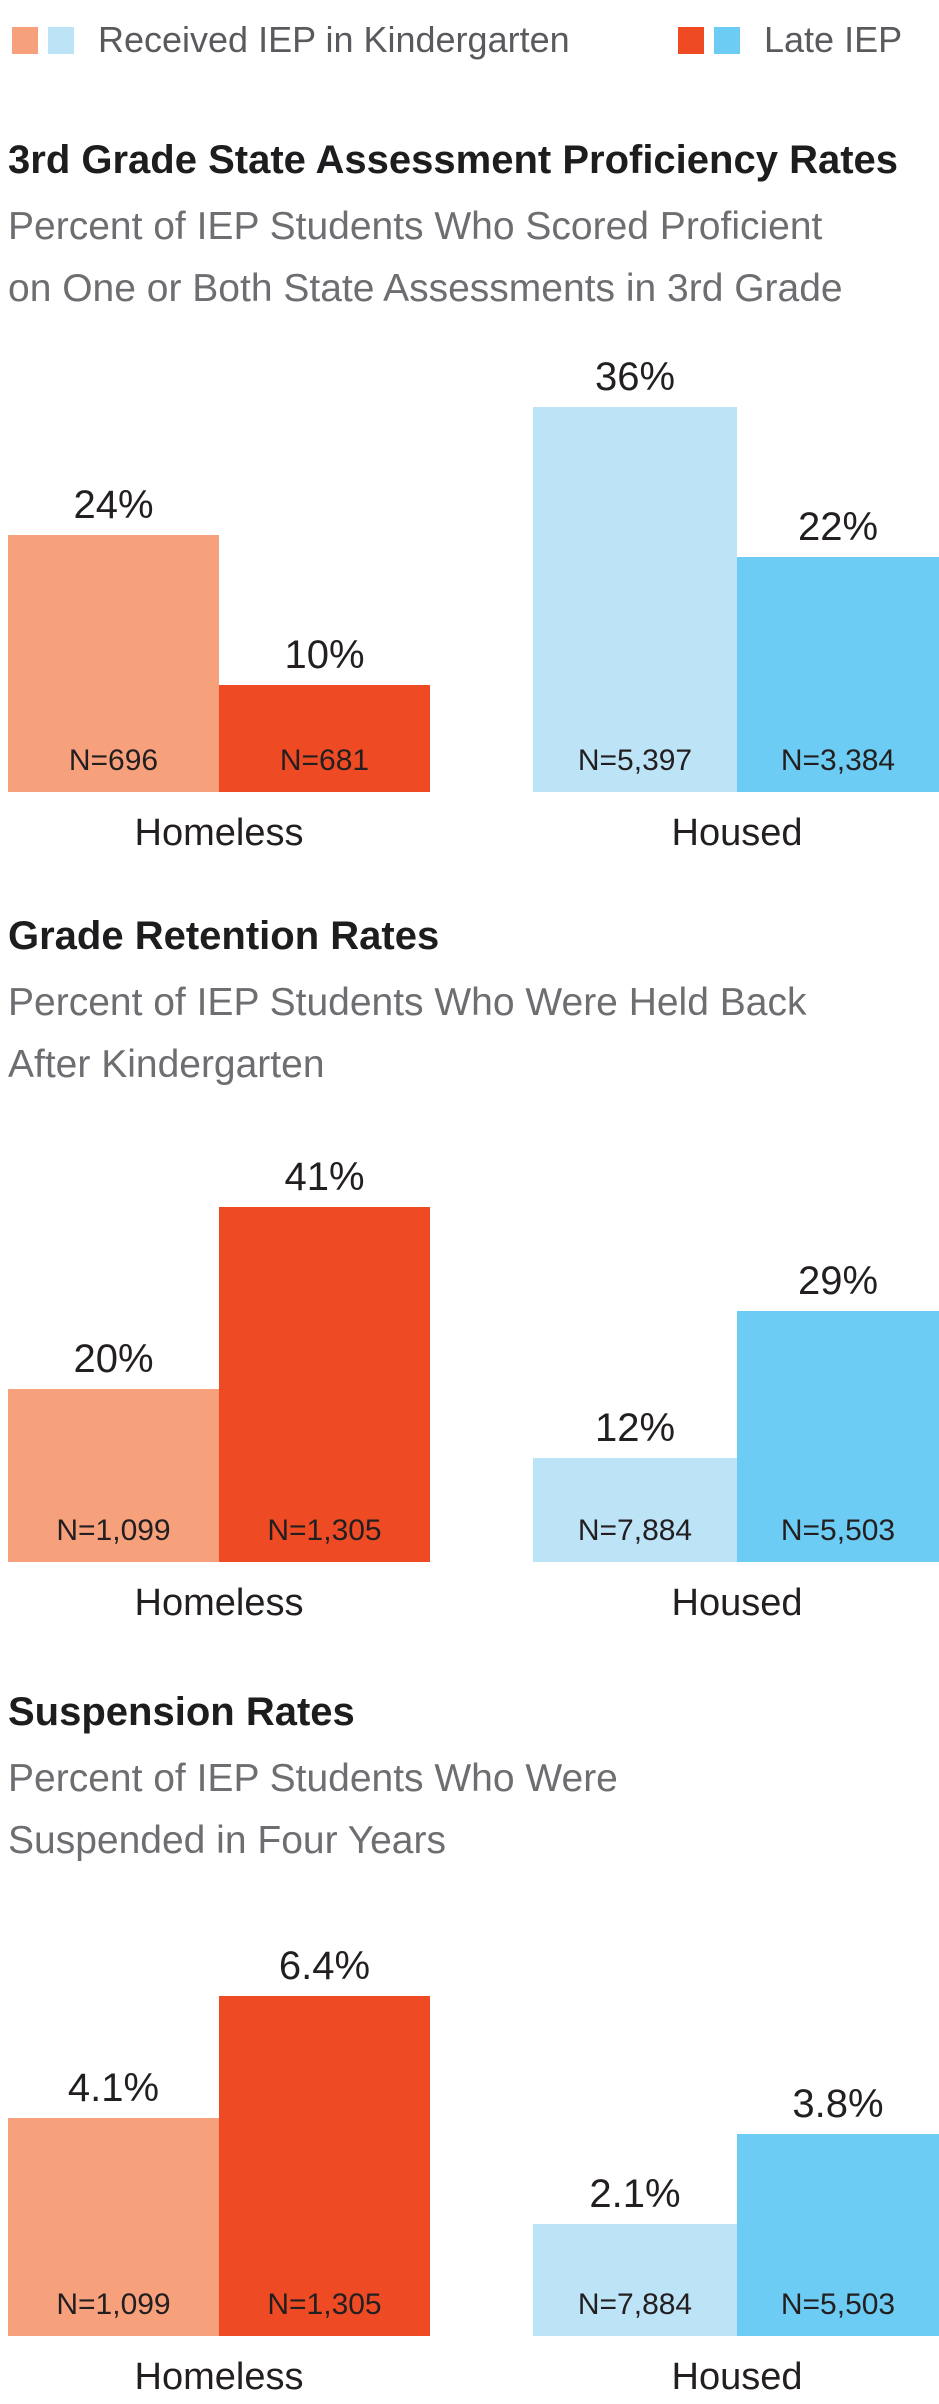  What do you see at coordinates (166, 1064) in the screenshot?
I see `chart-subtitle-line: After Kindergarten` at bounding box center [166, 1064].